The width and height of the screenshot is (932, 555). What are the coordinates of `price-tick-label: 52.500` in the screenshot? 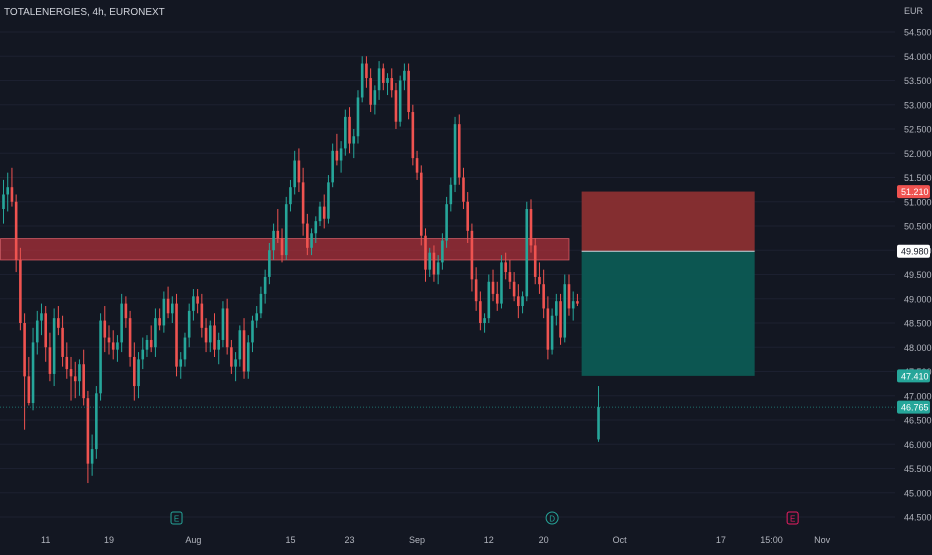 It's located at (918, 130).